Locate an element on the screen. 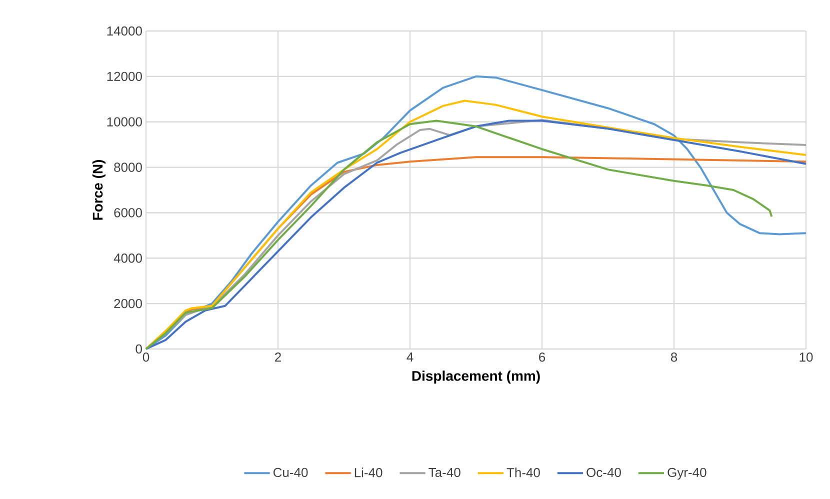 This screenshot has height=499, width=830. legend-label: Li-40 is located at coordinates (368, 473).